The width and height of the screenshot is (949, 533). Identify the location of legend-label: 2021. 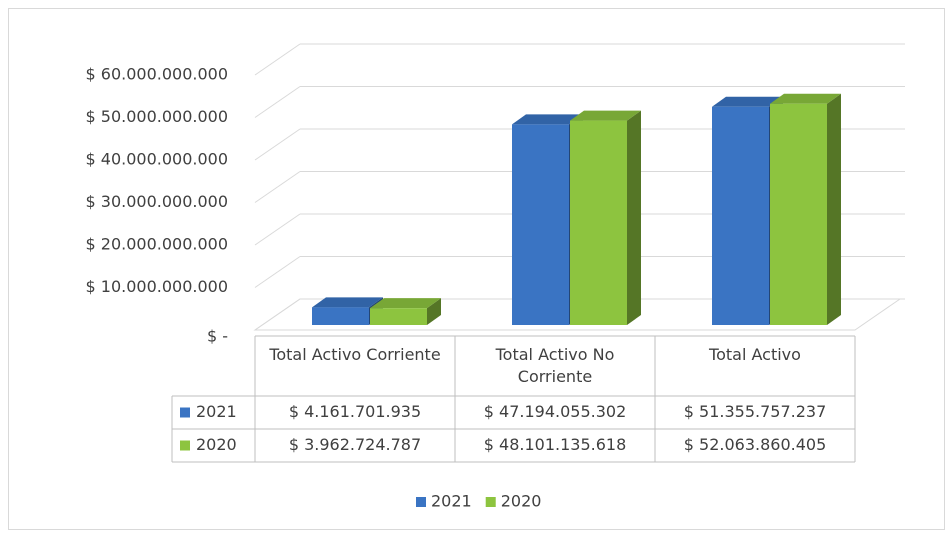
(451, 501).